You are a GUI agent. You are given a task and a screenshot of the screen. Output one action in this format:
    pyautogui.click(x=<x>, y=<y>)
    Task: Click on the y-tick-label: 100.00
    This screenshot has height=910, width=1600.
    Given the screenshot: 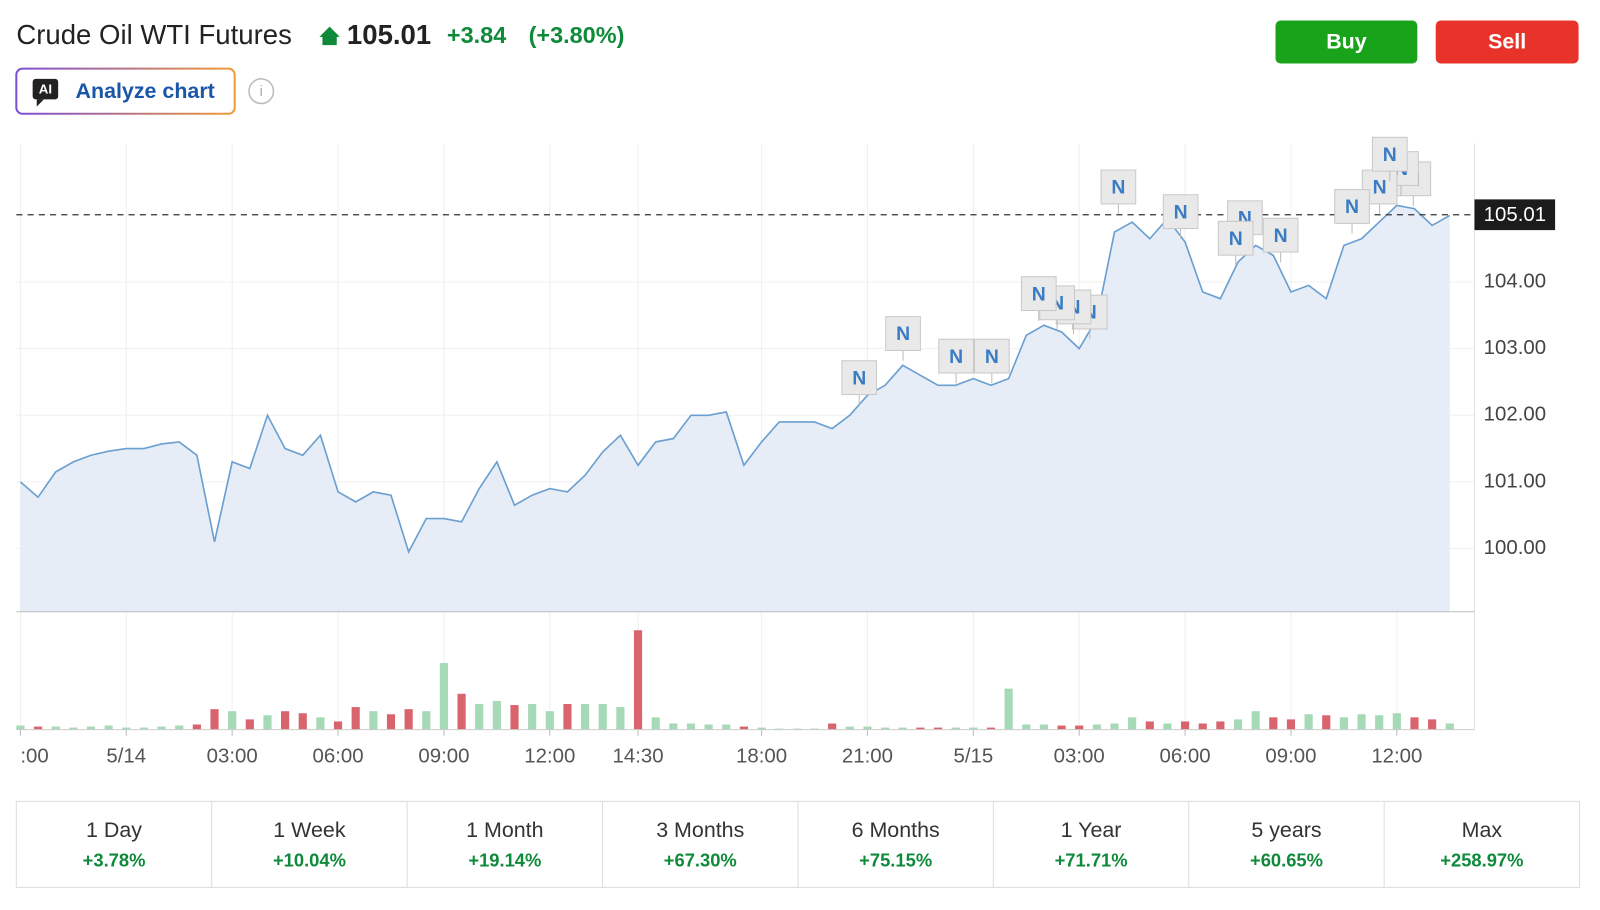 What is the action you would take?
    pyautogui.click(x=1515, y=547)
    